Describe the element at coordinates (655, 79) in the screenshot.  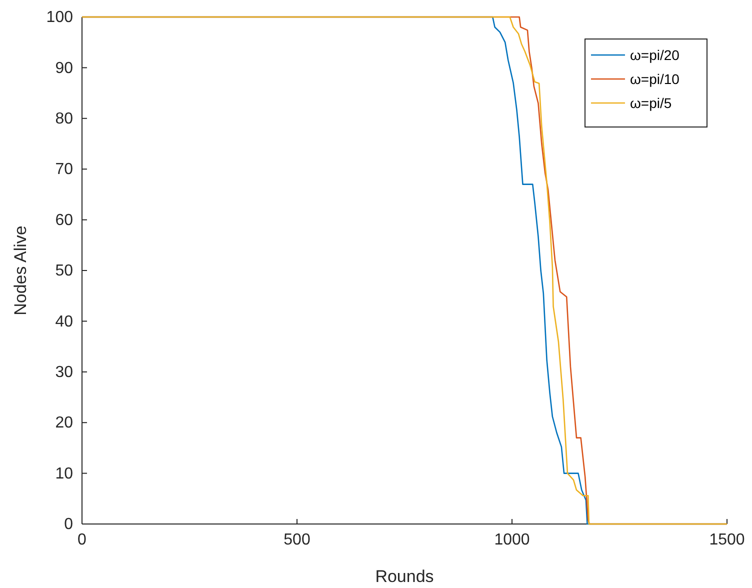
I see `legend-label: ω=pi/10` at that location.